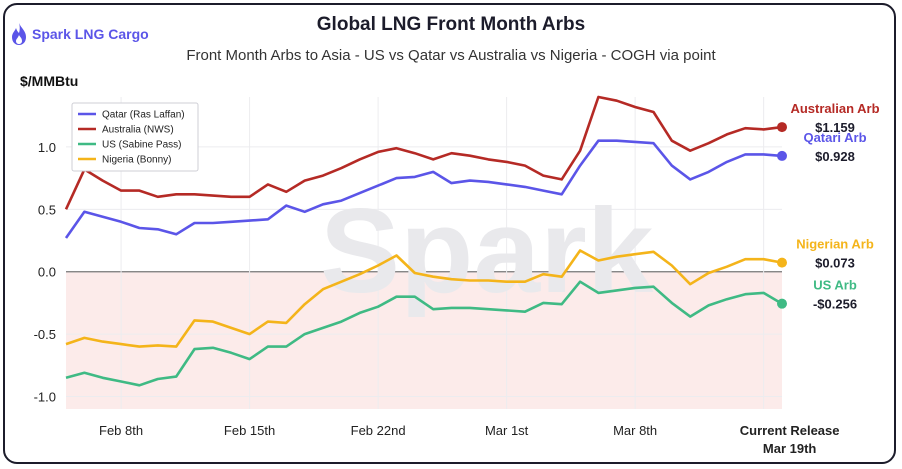 The height and width of the screenshot is (469, 902). I want to click on x-tick-label: Mar 8th, so click(635, 430).